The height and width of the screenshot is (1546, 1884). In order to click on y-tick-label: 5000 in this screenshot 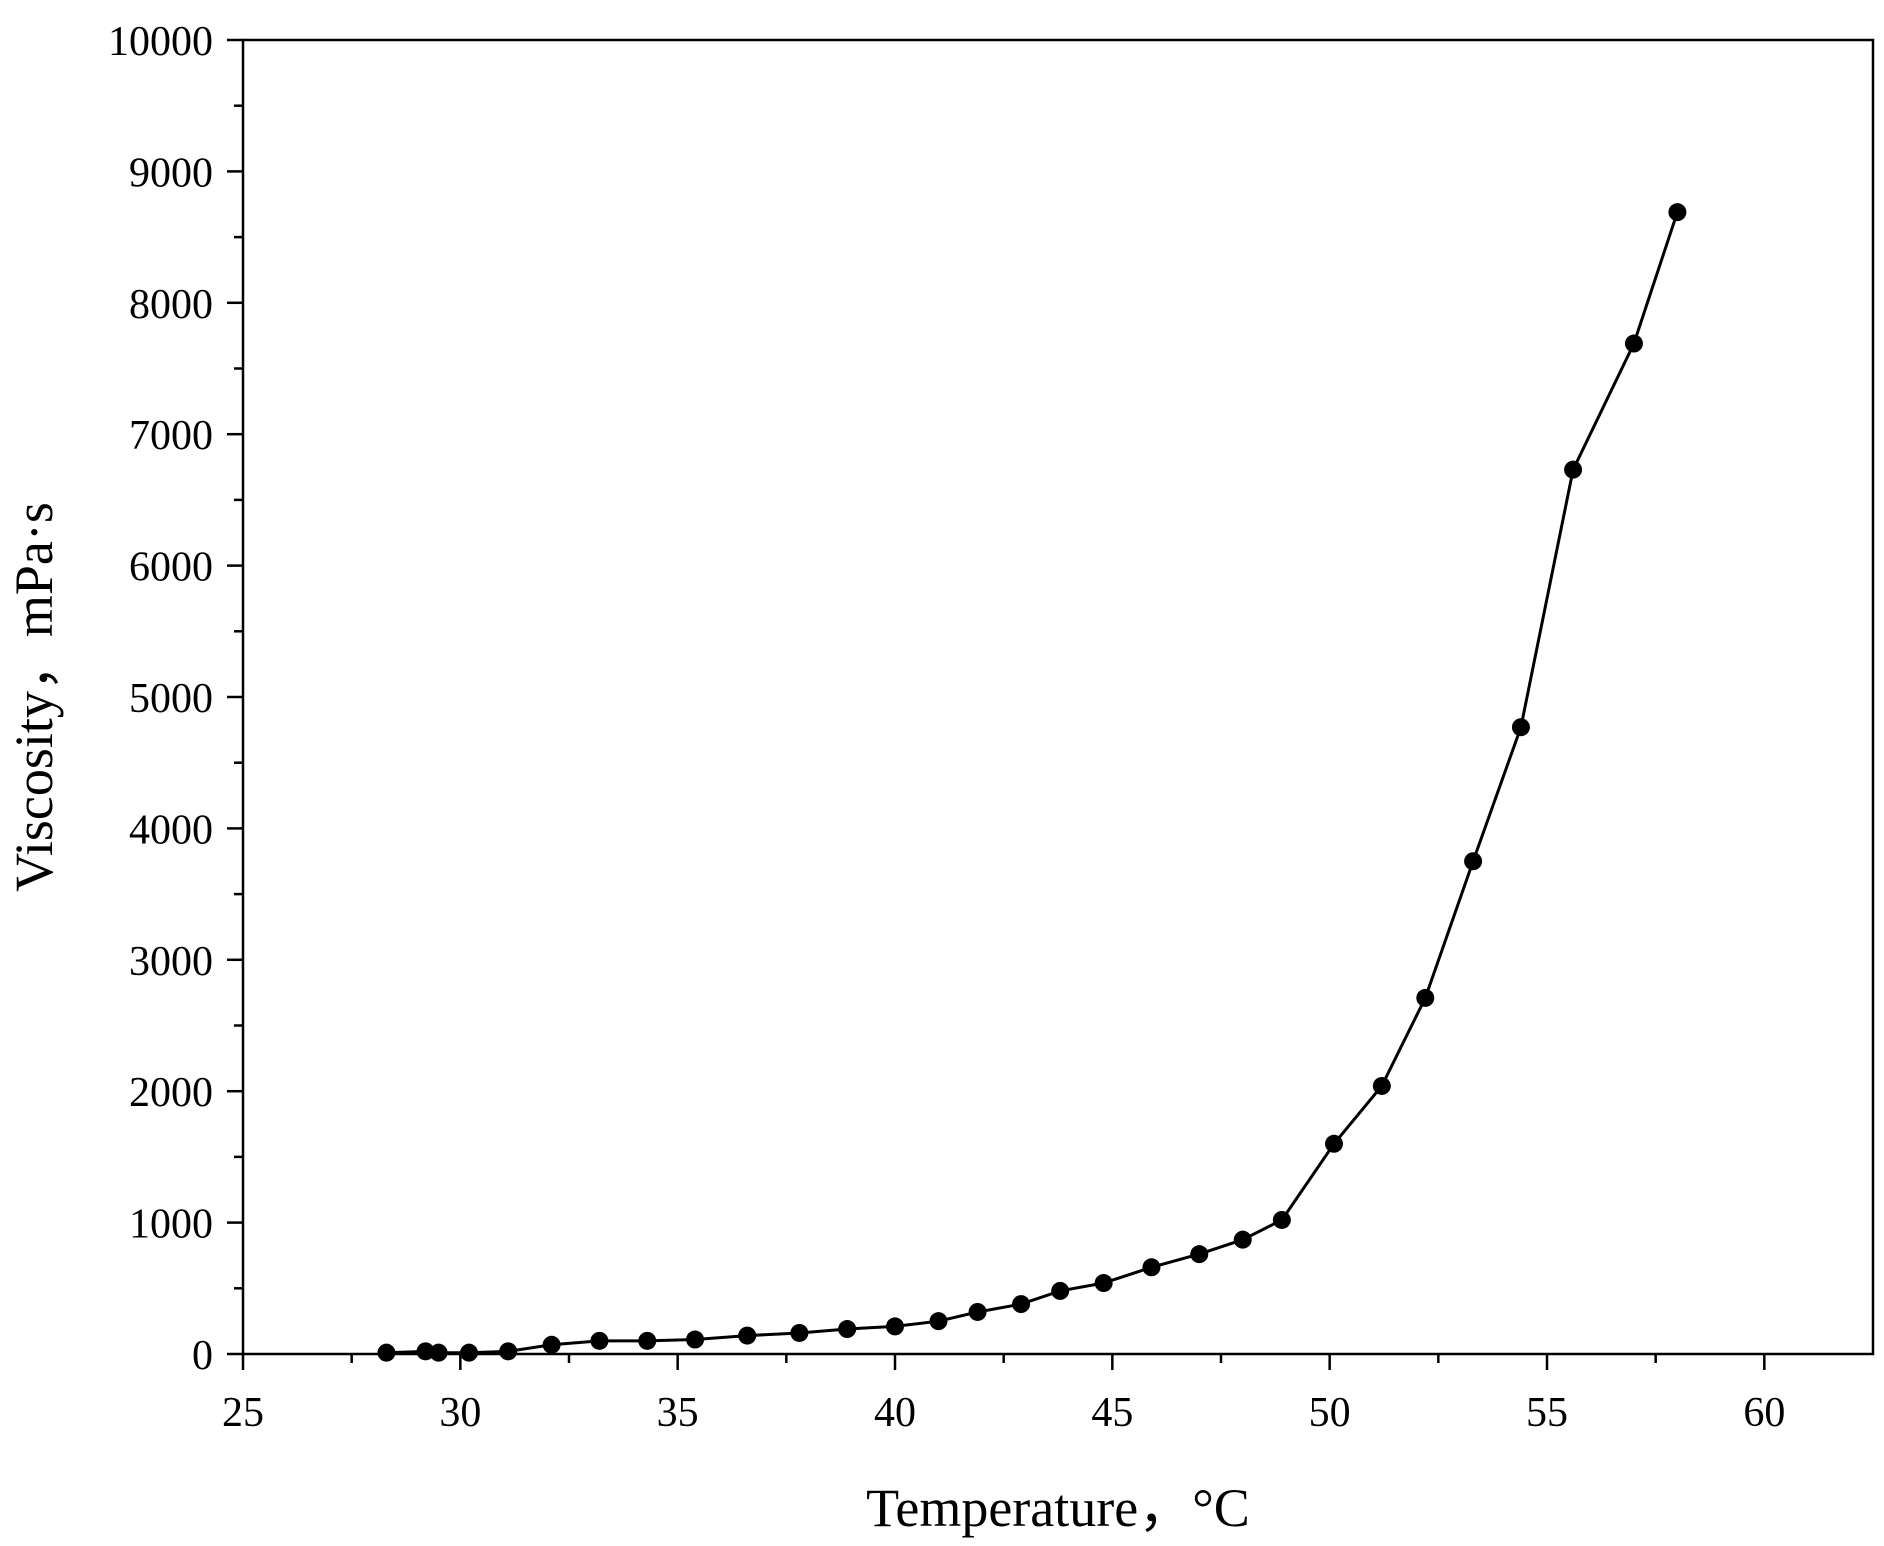, I will do `click(171, 699)`.